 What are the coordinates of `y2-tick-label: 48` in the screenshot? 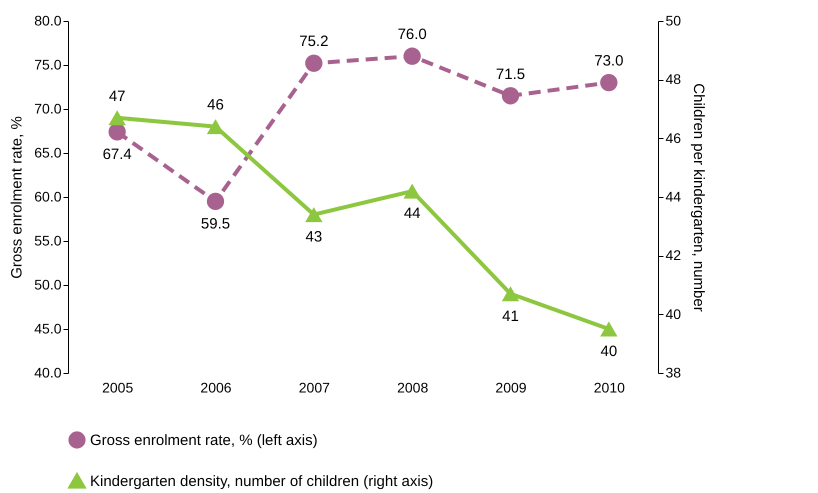 It's located at (674, 79).